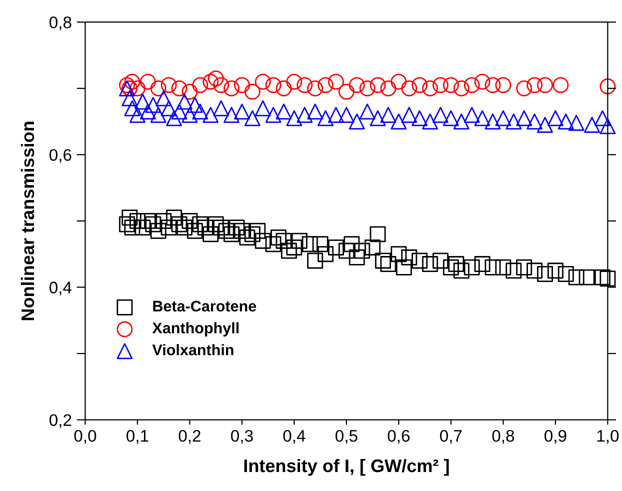 Image resolution: width=622 pixels, height=491 pixels. Describe the element at coordinates (204, 306) in the screenshot. I see `legend-label: Beta-Carotene` at that location.